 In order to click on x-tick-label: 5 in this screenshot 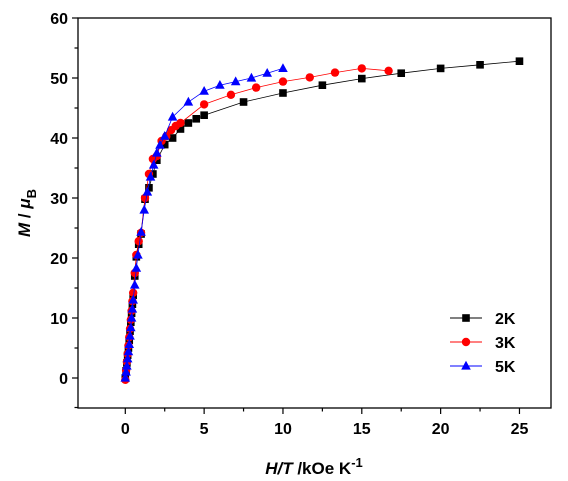, I will do `click(204, 429)`.